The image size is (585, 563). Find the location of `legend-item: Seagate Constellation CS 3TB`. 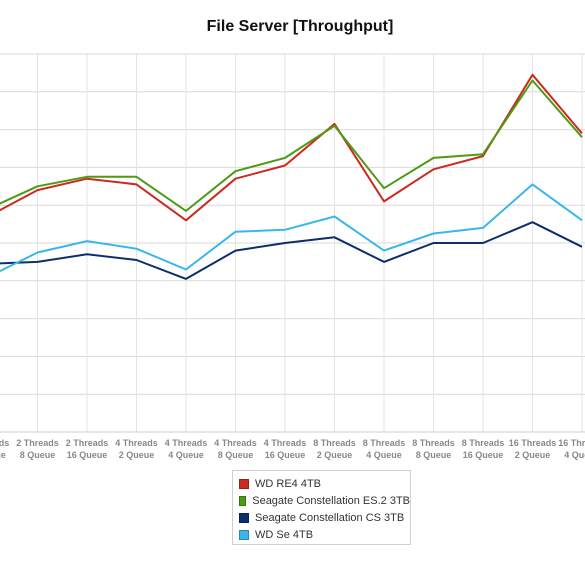

legend-item: Seagate Constellation CS 3TB is located at coordinates (321, 517).